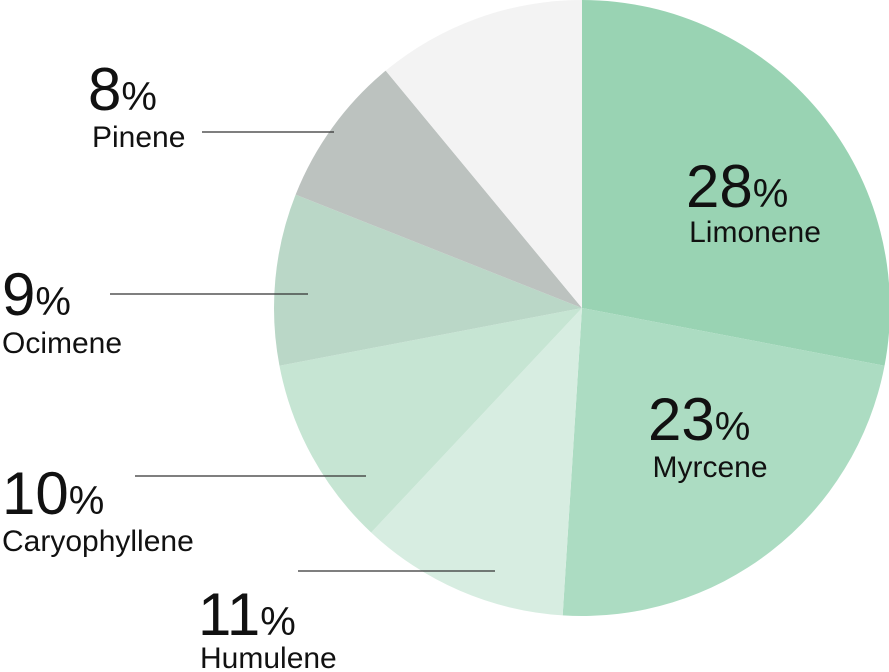  I want to click on value-unit-caryophyllene: %, so click(87, 501).